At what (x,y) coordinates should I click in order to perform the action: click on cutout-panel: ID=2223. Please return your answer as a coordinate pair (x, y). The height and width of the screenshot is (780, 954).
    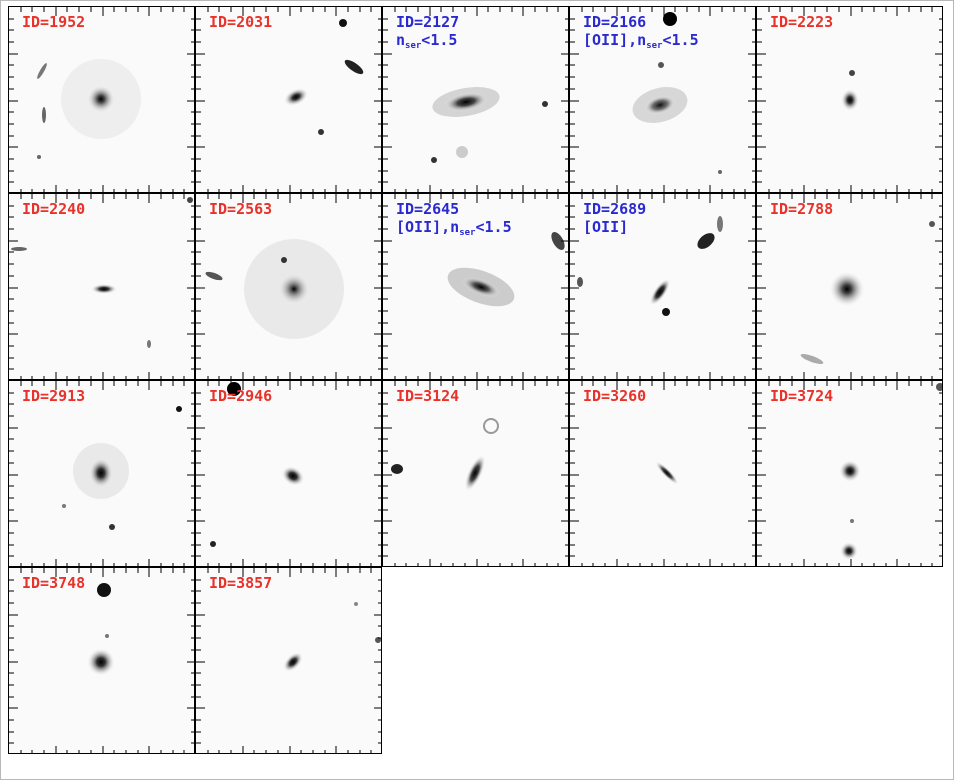
    Looking at the image, I should click on (849, 99).